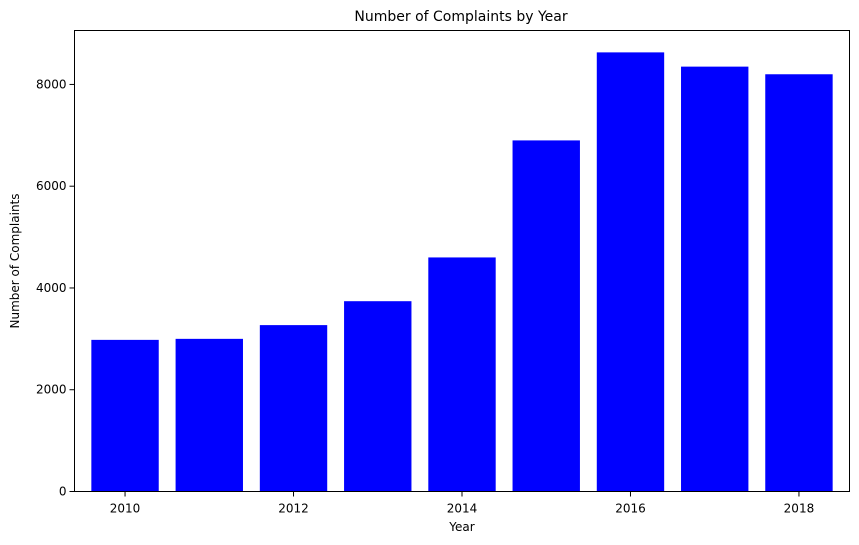  I want to click on bar-2015, so click(546, 316).